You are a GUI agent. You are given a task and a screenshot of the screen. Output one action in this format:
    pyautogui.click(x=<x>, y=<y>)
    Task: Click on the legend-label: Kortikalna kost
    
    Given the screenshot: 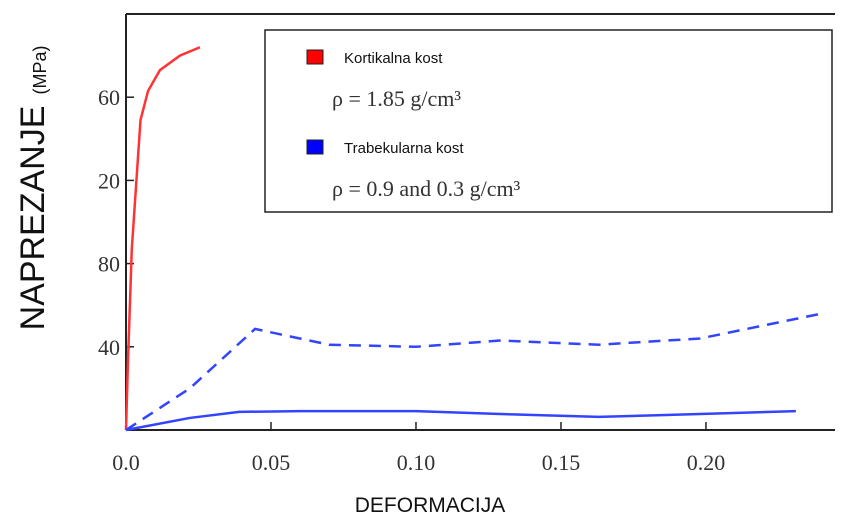 What is the action you would take?
    pyautogui.click(x=393, y=58)
    